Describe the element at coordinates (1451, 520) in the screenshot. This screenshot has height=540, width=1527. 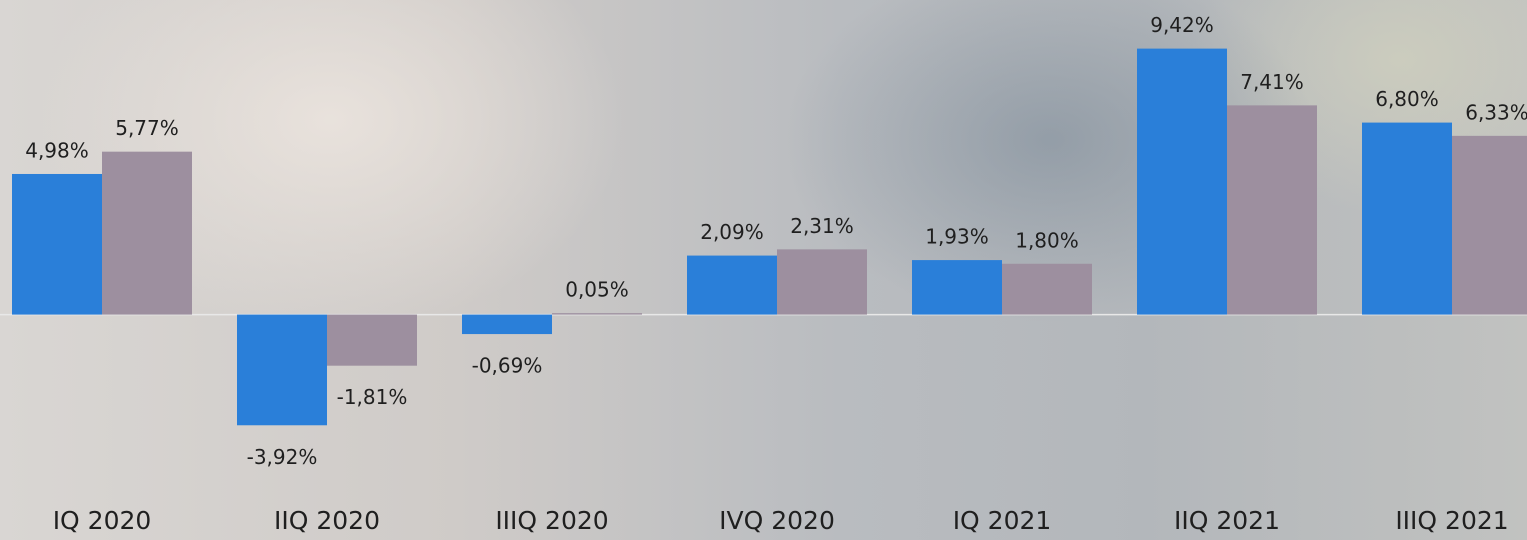
I see `x-tick-label: IIIQ 2021` at that location.